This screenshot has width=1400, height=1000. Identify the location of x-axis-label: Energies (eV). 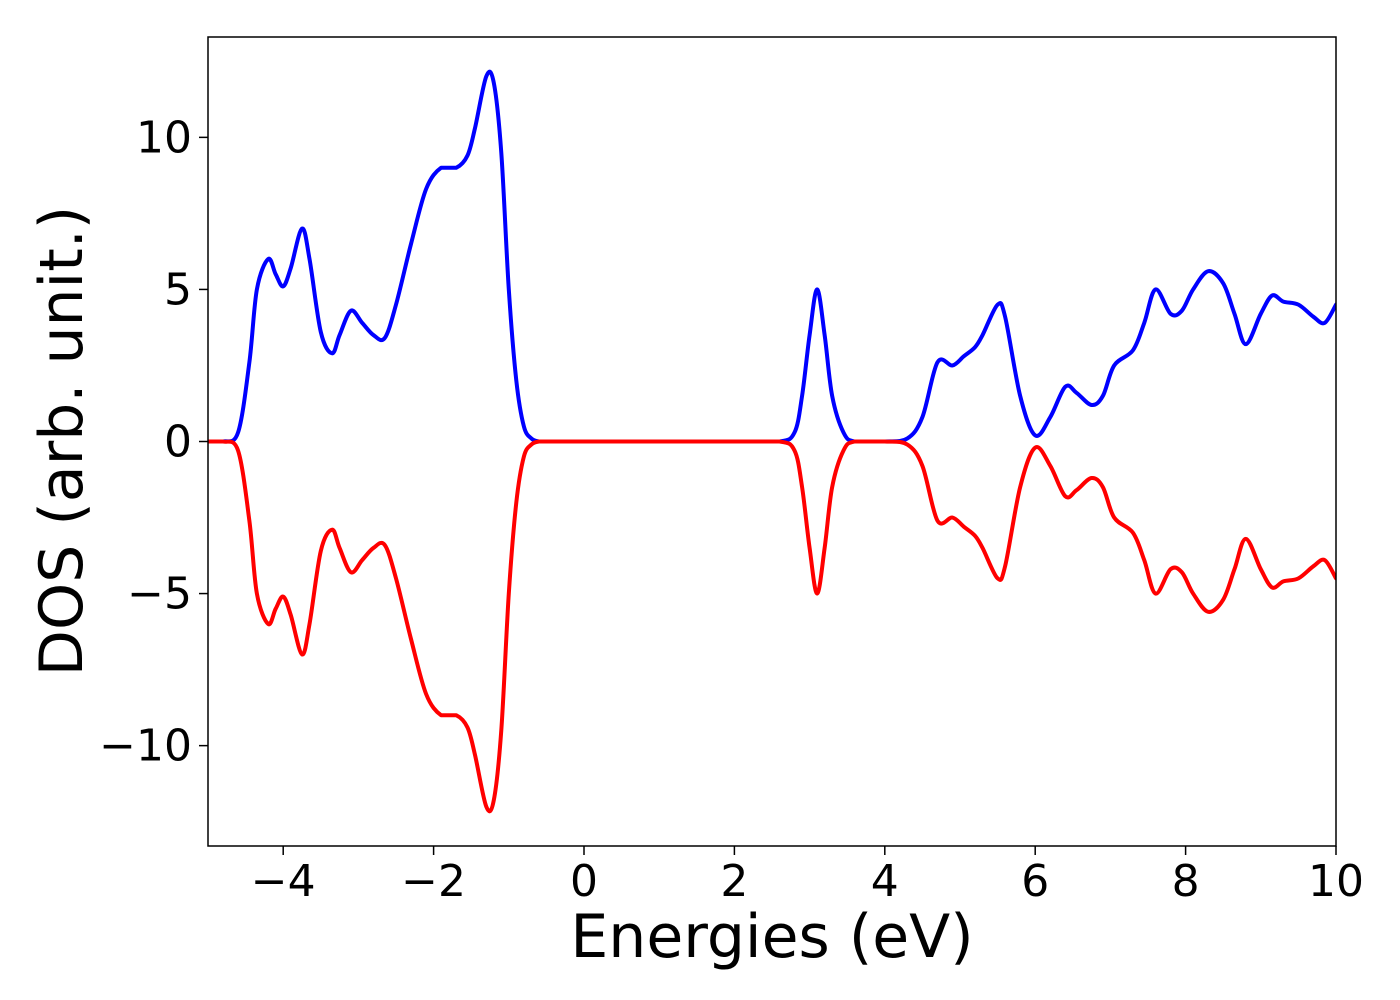
(771, 937).